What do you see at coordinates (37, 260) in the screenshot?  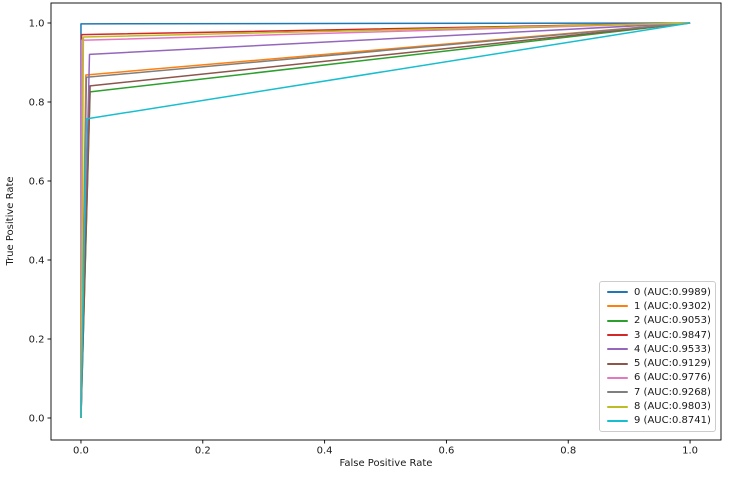 I see `y-tick-label: 0.4` at bounding box center [37, 260].